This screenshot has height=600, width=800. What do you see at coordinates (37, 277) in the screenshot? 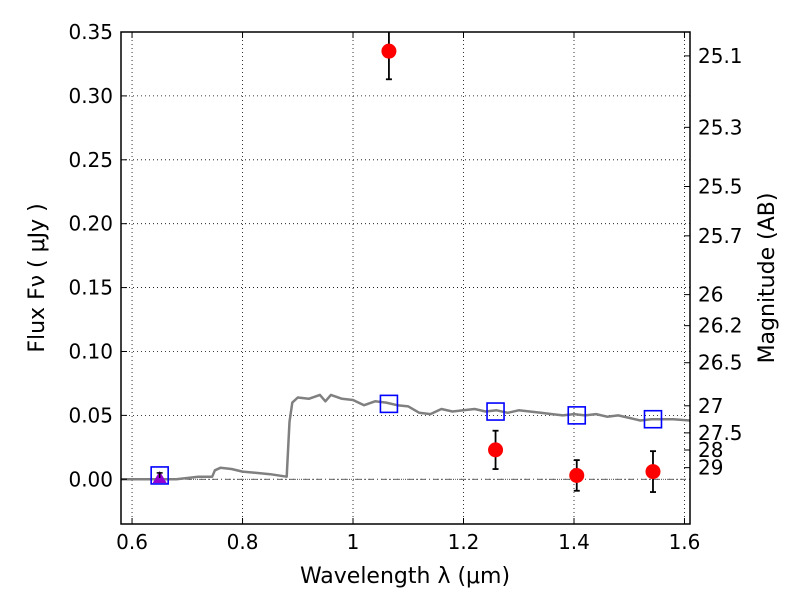
I see `y-axis-label: Flux Fν ( μJy )` at bounding box center [37, 277].